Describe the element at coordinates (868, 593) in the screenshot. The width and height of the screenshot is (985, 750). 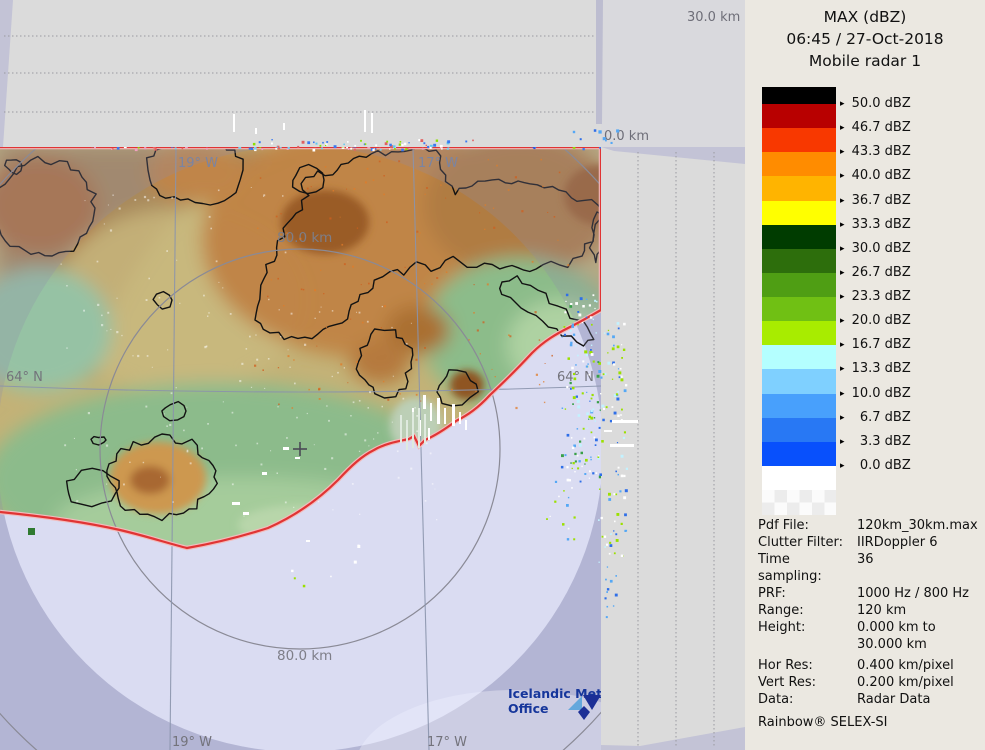
I see `metadata-row: PRF: 1000 Hz / 800 Hz` at that location.